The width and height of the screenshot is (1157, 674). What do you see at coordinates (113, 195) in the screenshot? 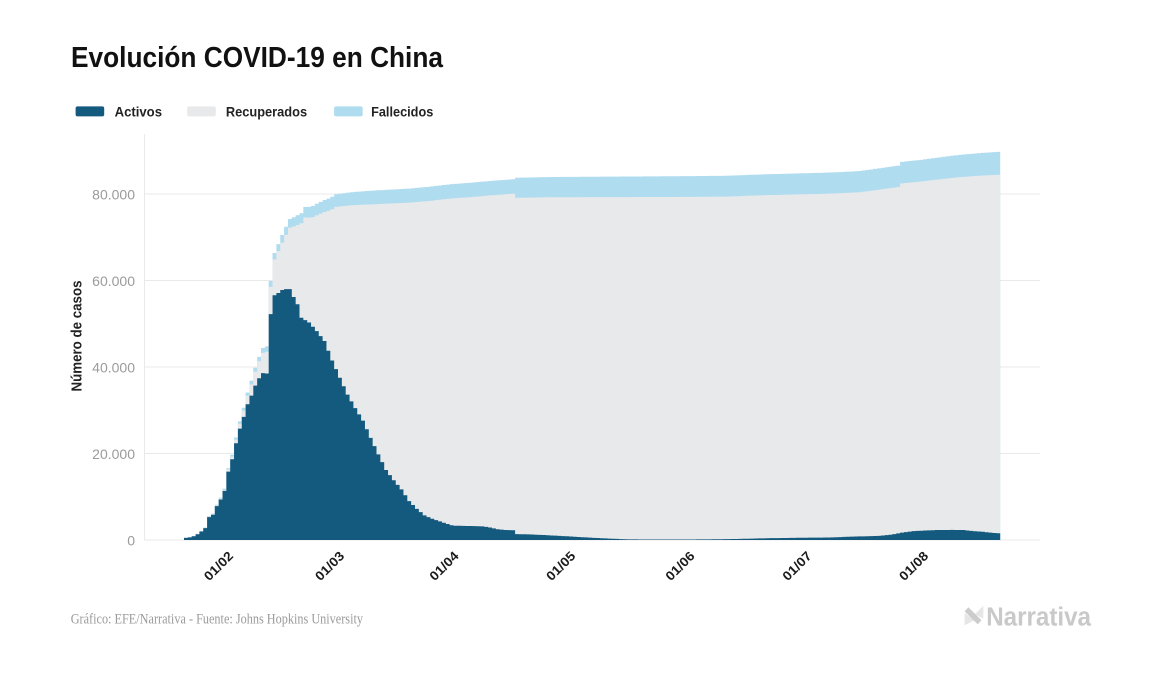
I see `svg-text: 80.000` at bounding box center [113, 195].